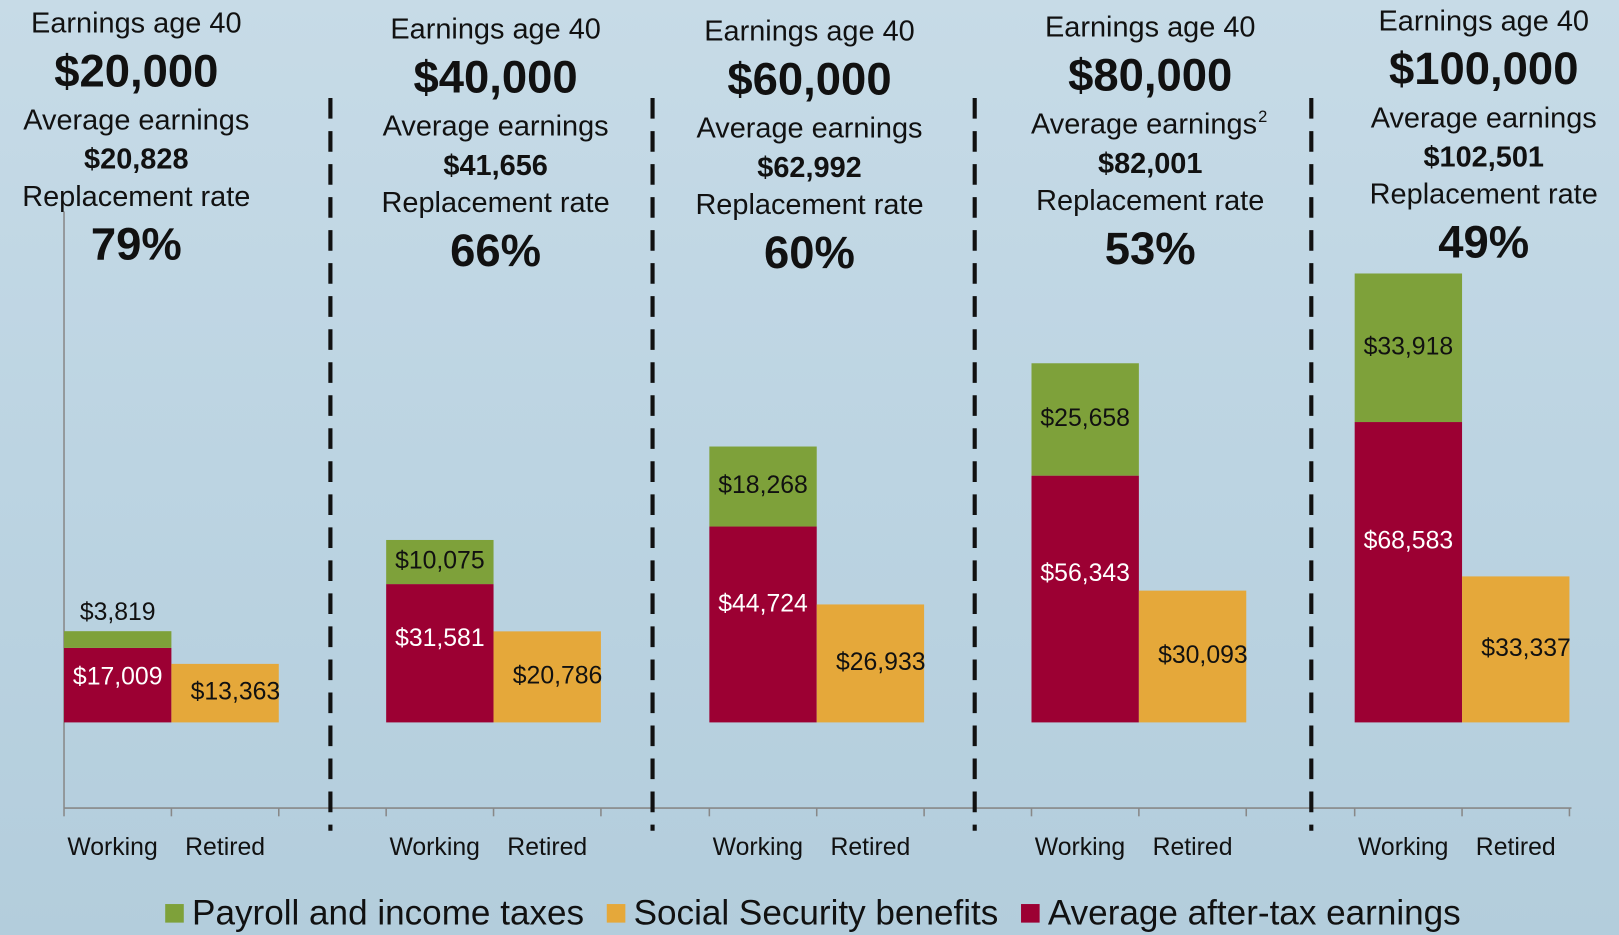 This screenshot has width=1619, height=935. I want to click on value-label: $30,093, so click(1203, 655).